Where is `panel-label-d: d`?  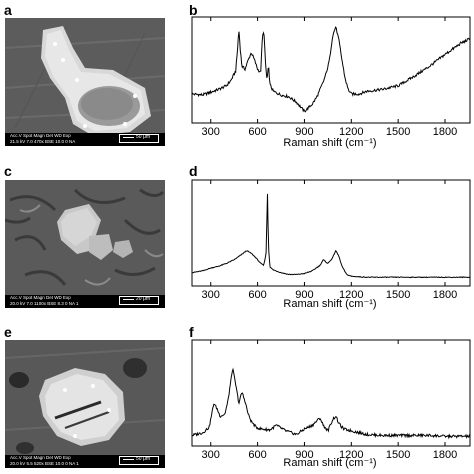 panel-label-d: d is located at coordinates (193, 171).